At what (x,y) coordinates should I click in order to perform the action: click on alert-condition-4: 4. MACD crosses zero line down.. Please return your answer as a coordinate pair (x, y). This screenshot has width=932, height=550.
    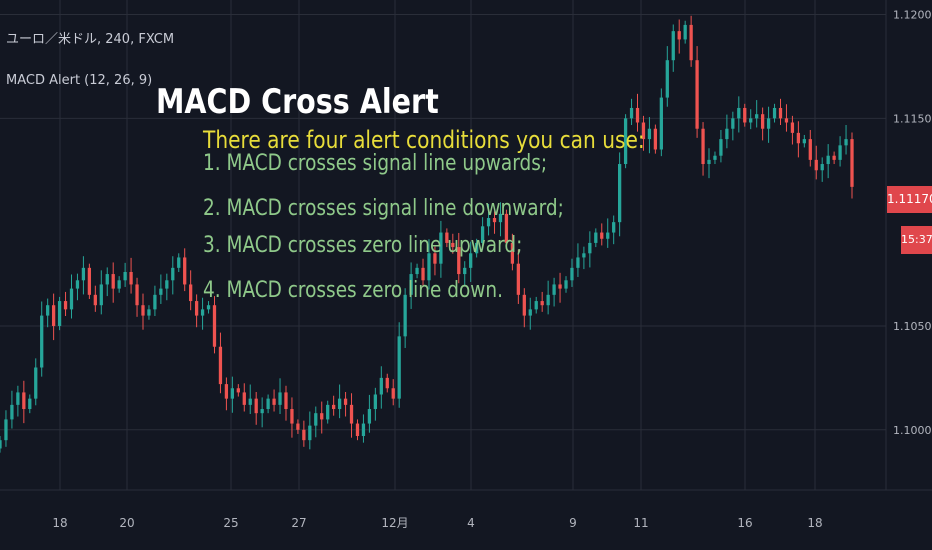
    Looking at the image, I should click on (353, 290).